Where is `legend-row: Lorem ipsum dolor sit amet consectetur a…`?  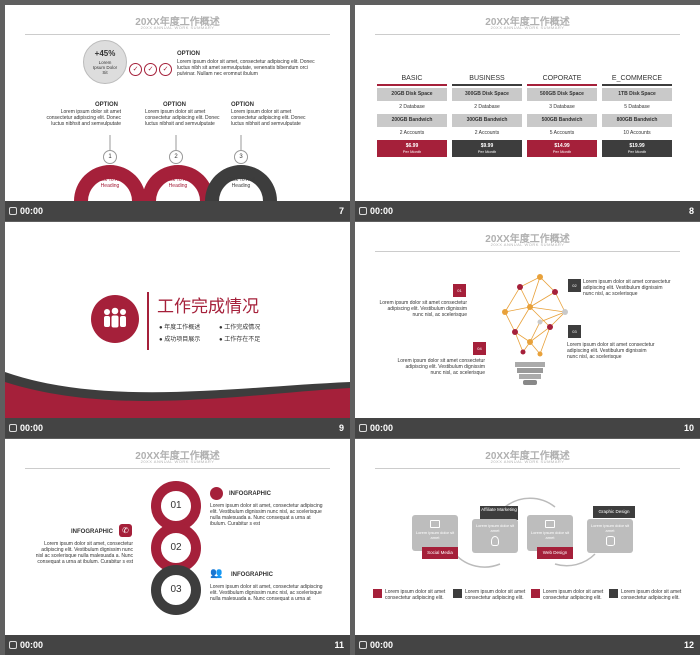 legend-row: Lorem ipsum dolor sit amet consectetur a… is located at coordinates (529, 597).